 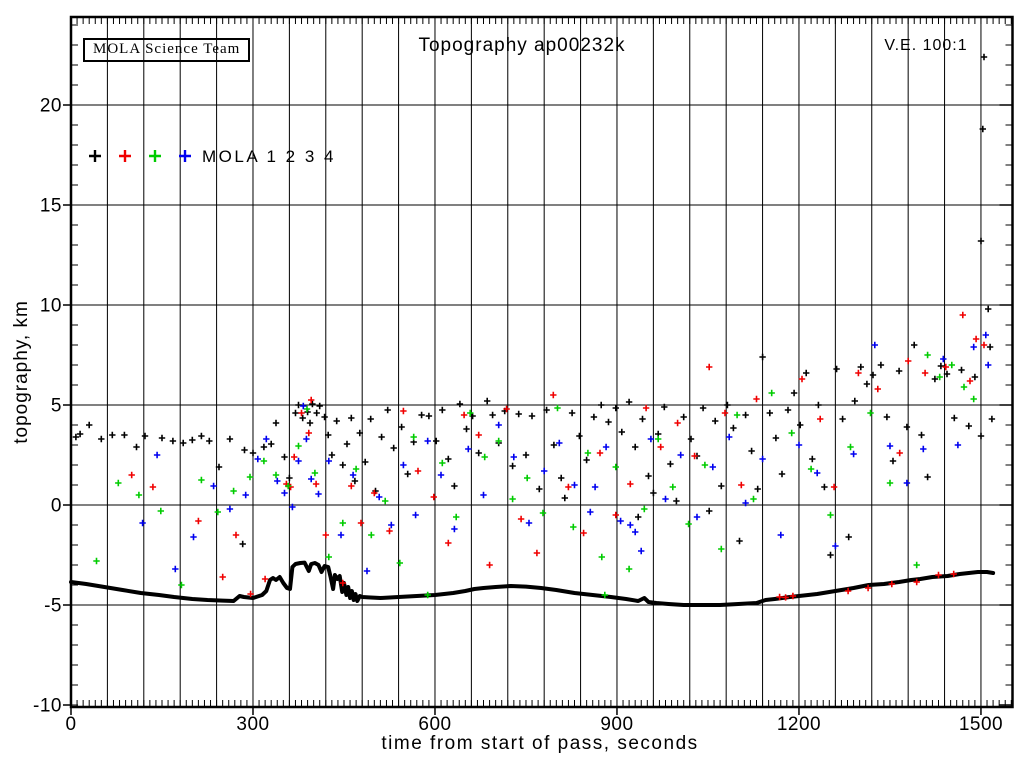 What do you see at coordinates (522, 45) in the screenshot?
I see `chart-title: Topography ap00232k` at bounding box center [522, 45].